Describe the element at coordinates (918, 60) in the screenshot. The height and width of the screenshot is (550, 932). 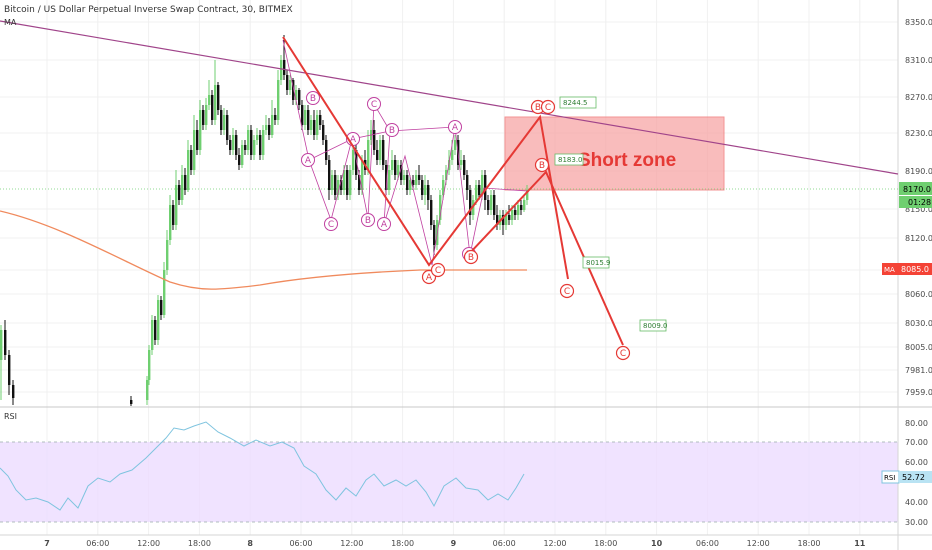
I see `price-tick: 8310.0` at that location.